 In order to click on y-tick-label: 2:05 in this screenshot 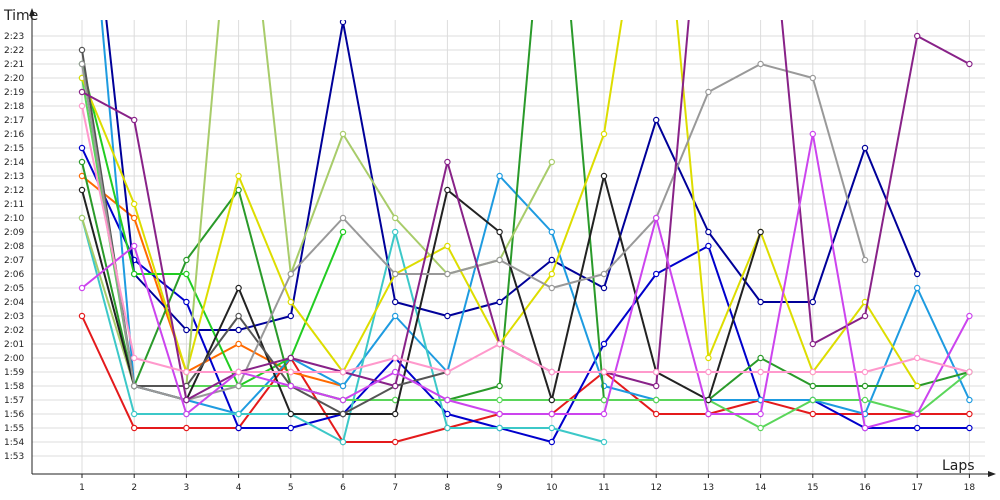, I will do `click(14, 289)`.